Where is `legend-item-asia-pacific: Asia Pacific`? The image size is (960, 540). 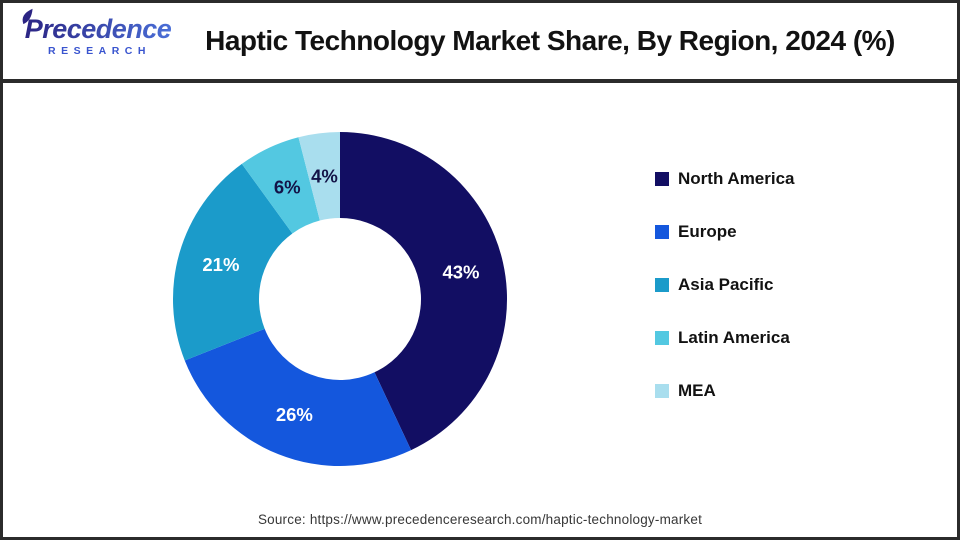
legend-item-asia-pacific: Asia Pacific is located at coordinates (725, 285).